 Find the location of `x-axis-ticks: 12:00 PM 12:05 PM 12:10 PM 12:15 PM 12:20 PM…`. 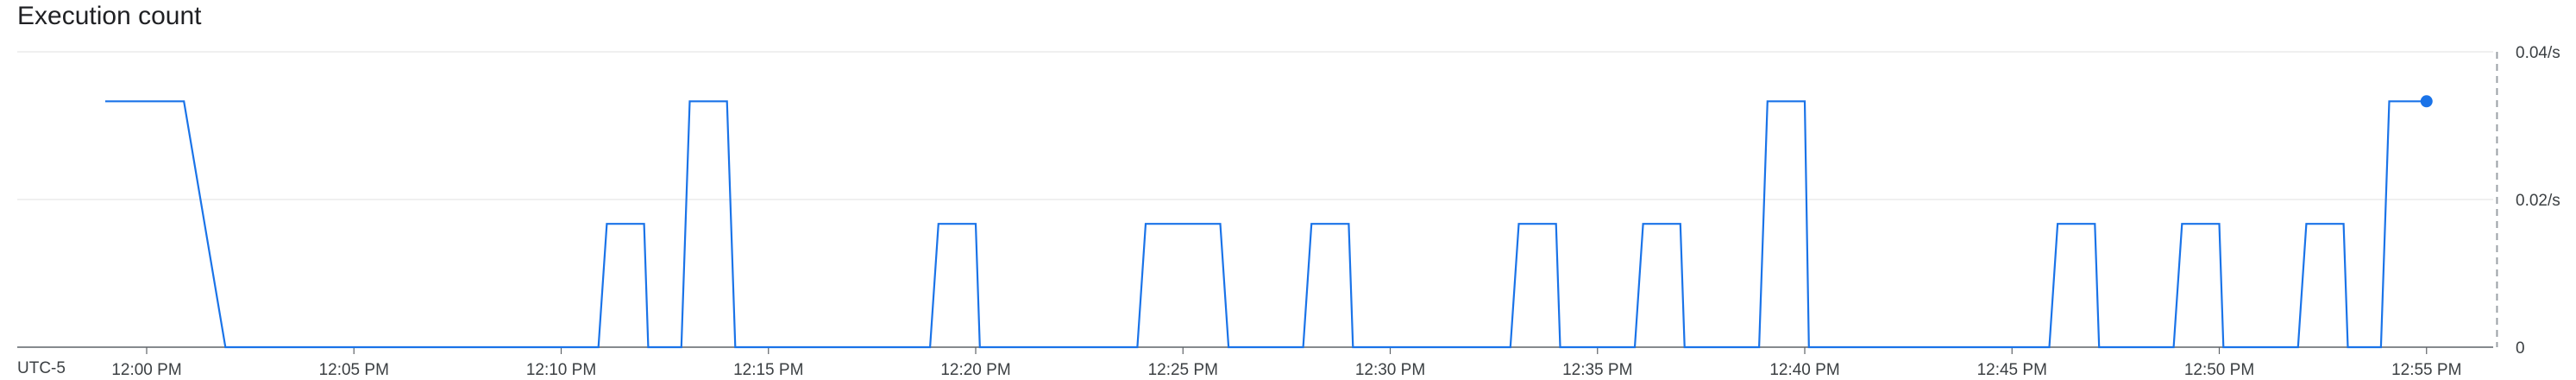

x-axis-ticks: 12:00 PM 12:05 PM 12:10 PM 12:15 PM 12:20 PM… is located at coordinates (1286, 363).